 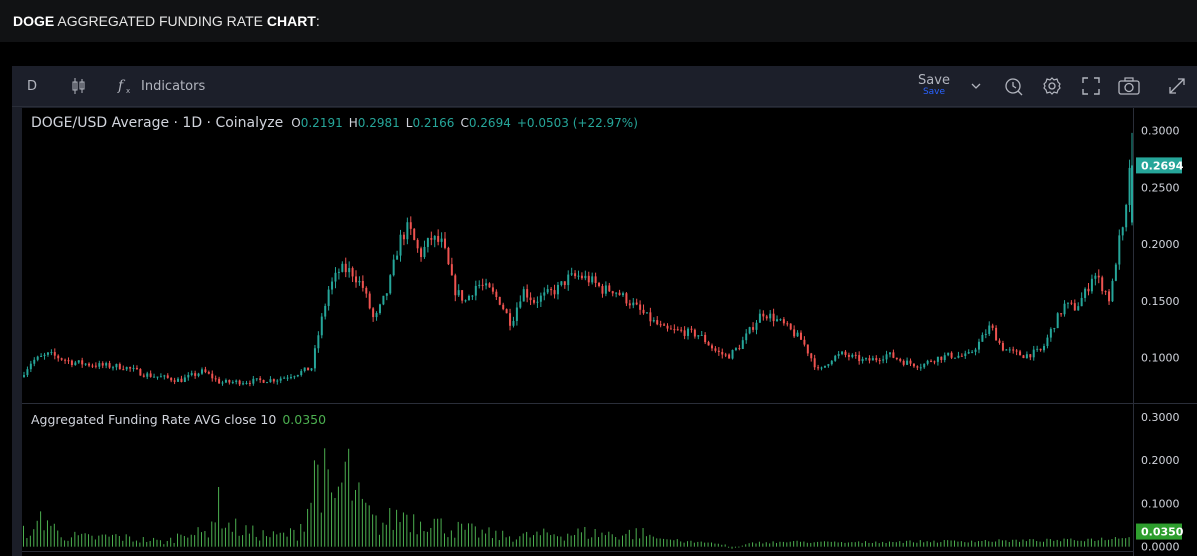 What do you see at coordinates (1014, 86) in the screenshot?
I see `alert-icon` at bounding box center [1014, 86].